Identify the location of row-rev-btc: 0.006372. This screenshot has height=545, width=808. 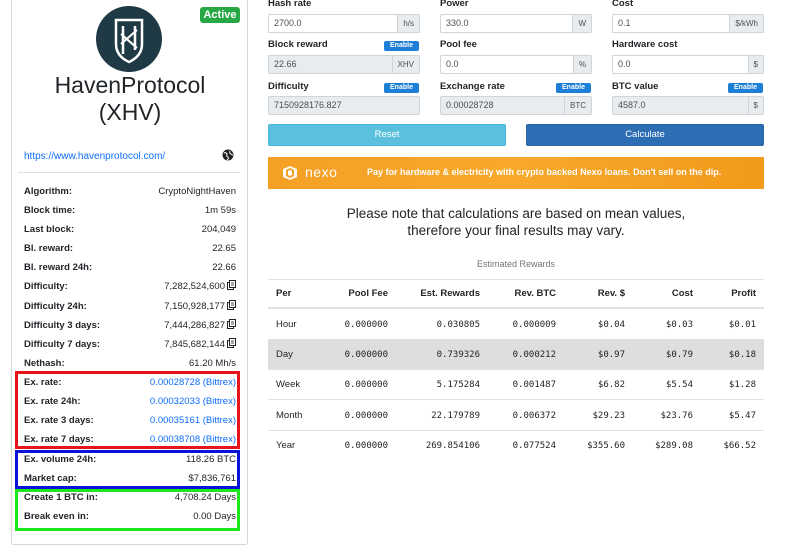
(534, 416).